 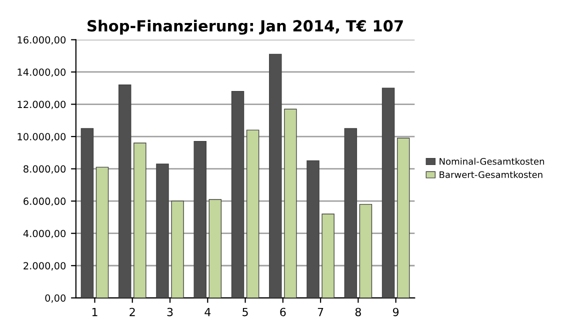 What do you see at coordinates (95, 312) in the screenshot?
I see `x-tick-label: 1` at bounding box center [95, 312].